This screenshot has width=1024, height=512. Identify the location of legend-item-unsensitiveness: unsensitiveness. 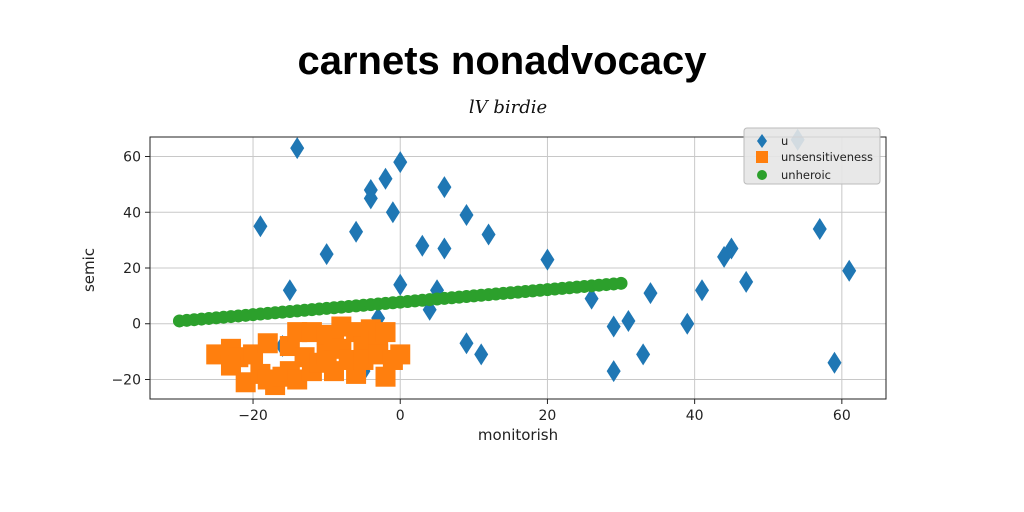
(814, 157).